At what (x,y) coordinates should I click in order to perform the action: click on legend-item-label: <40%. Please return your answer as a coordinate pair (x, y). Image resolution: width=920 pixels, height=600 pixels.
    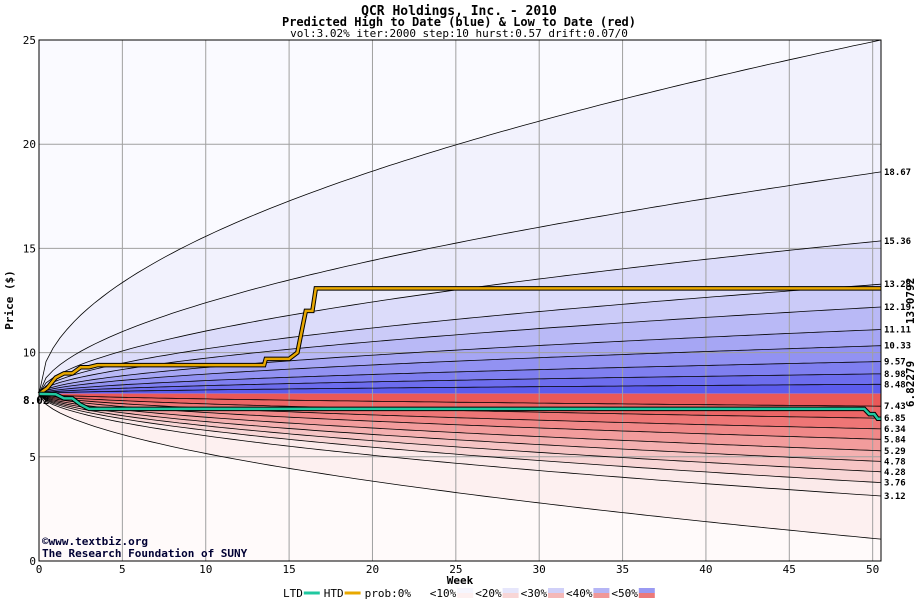
    Looking at the image, I should click on (579, 593).